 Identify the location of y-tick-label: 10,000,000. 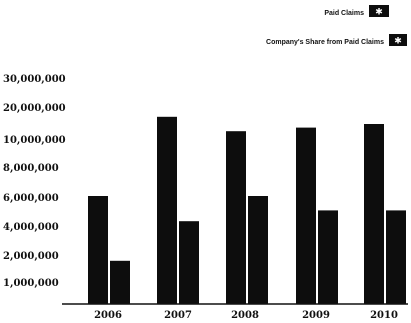
(34, 140).